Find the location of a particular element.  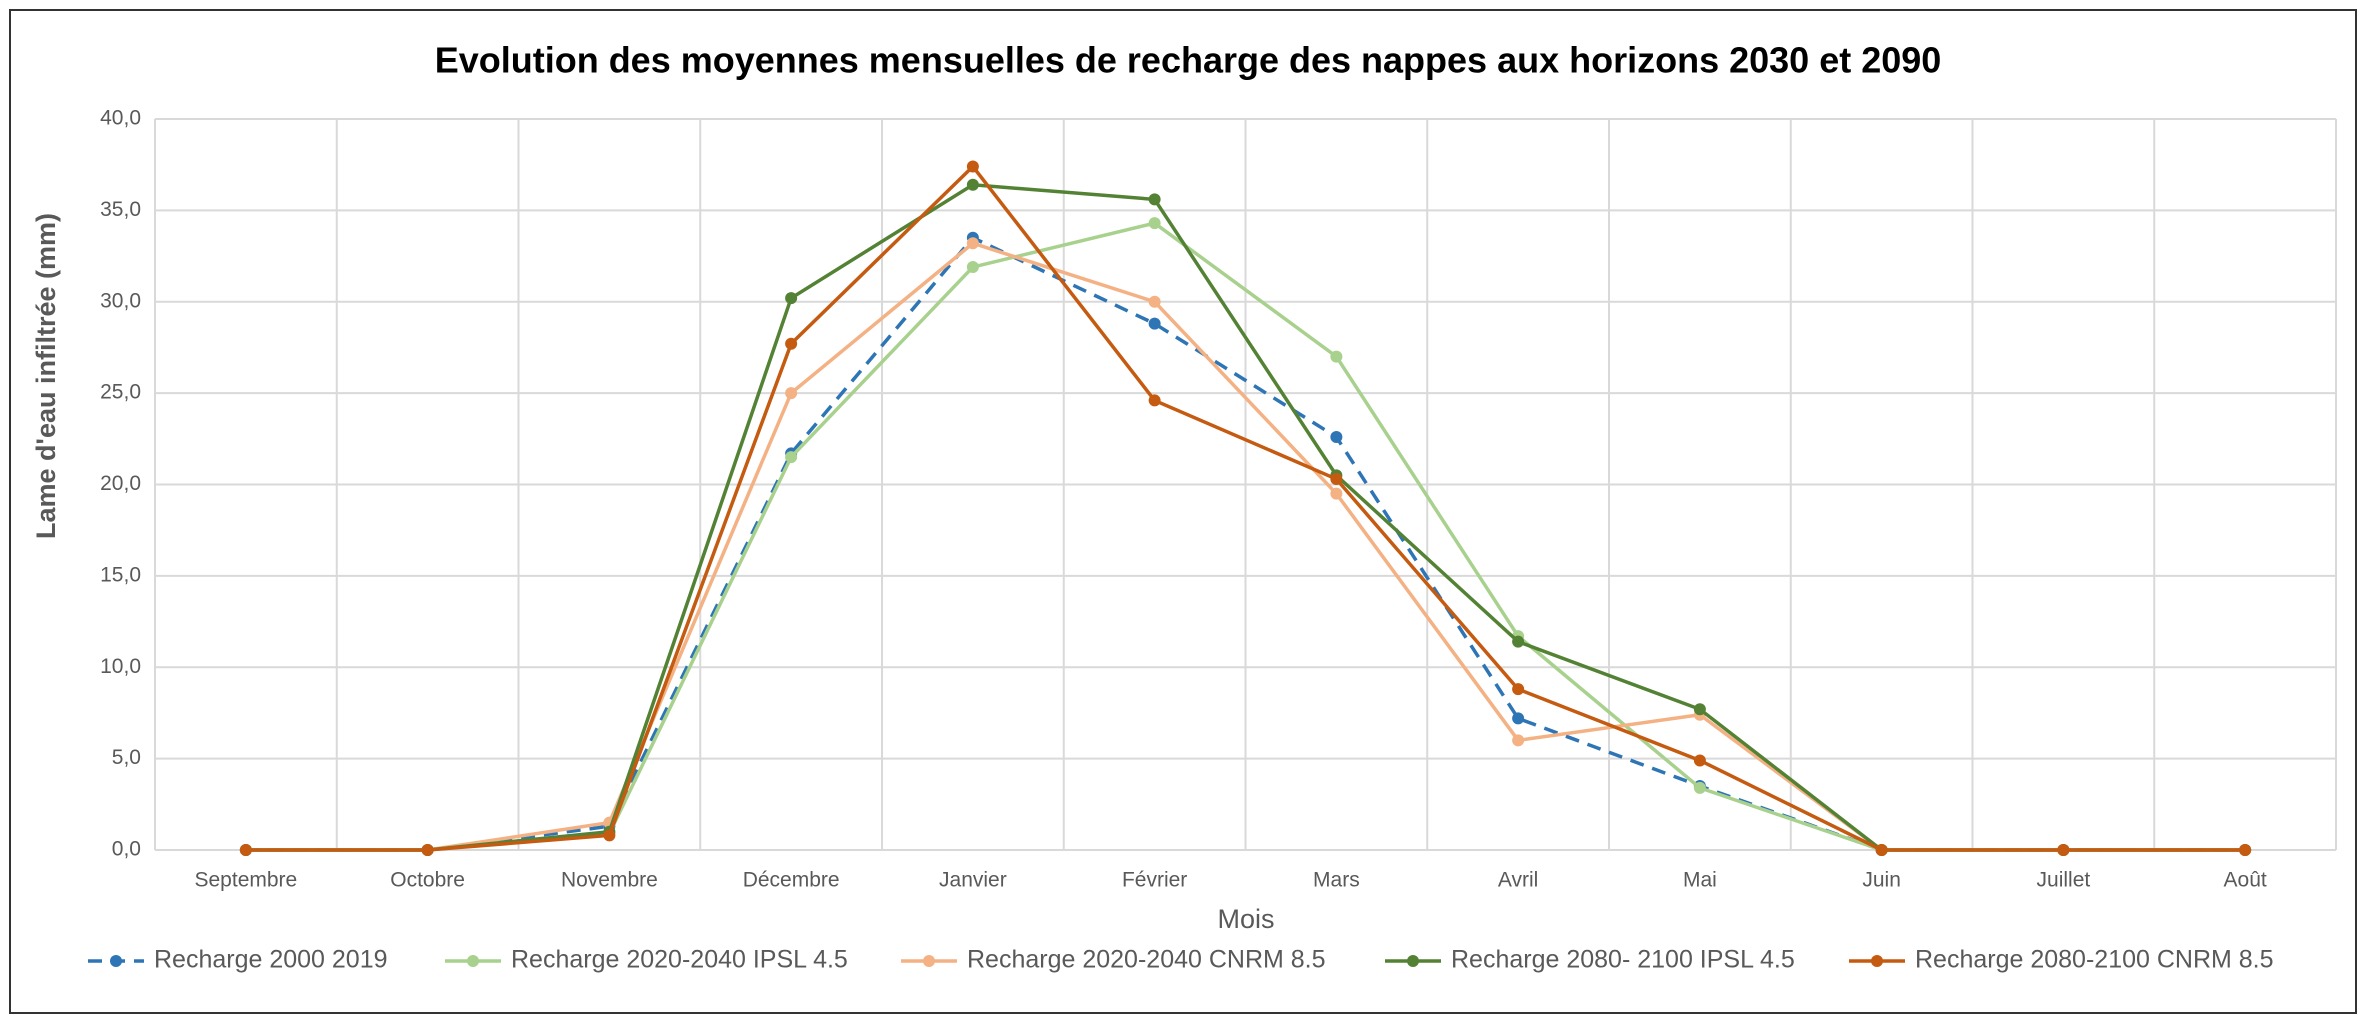

y-tick-label: 20,0 is located at coordinates (120, 483).